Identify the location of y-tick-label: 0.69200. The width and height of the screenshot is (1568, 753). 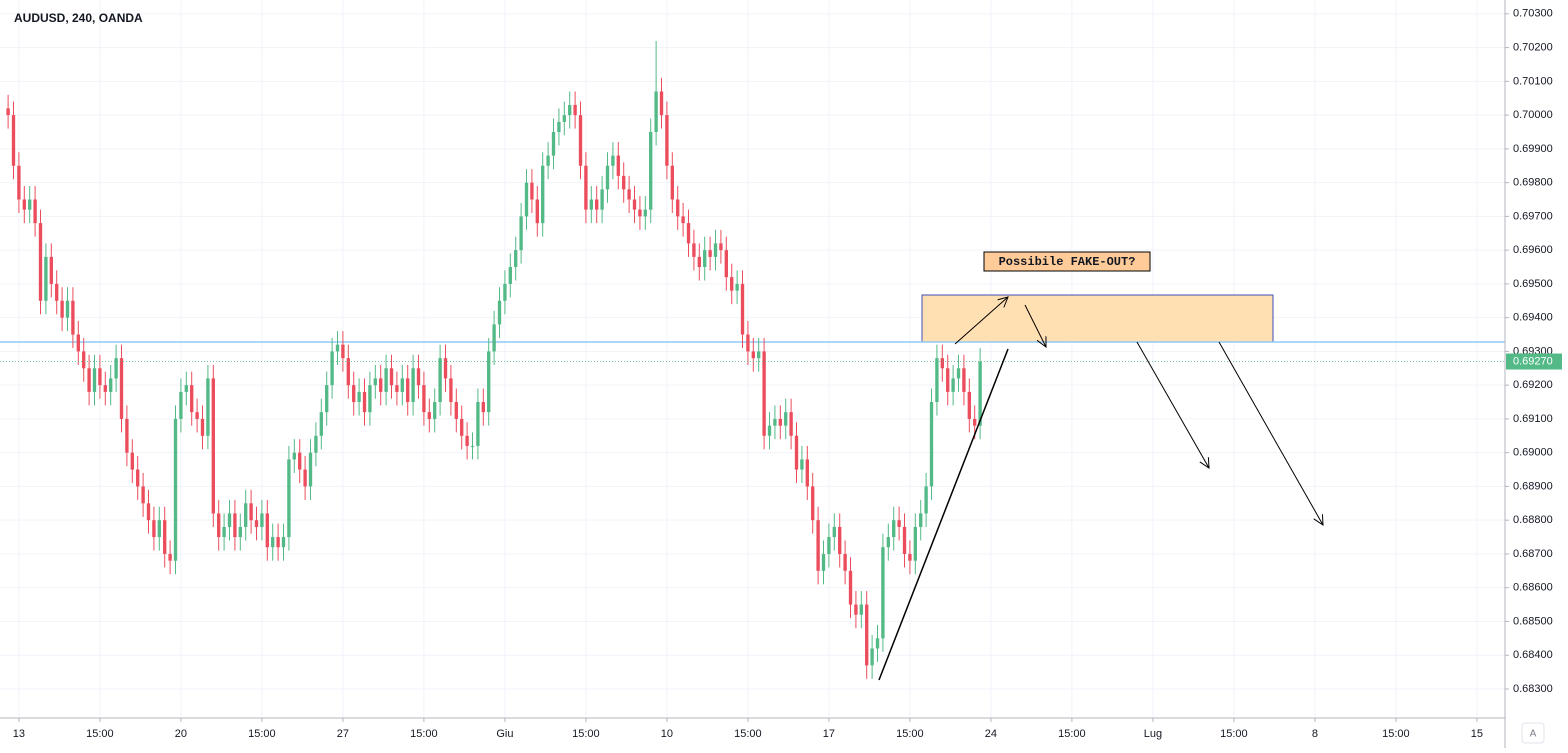
(1533, 385).